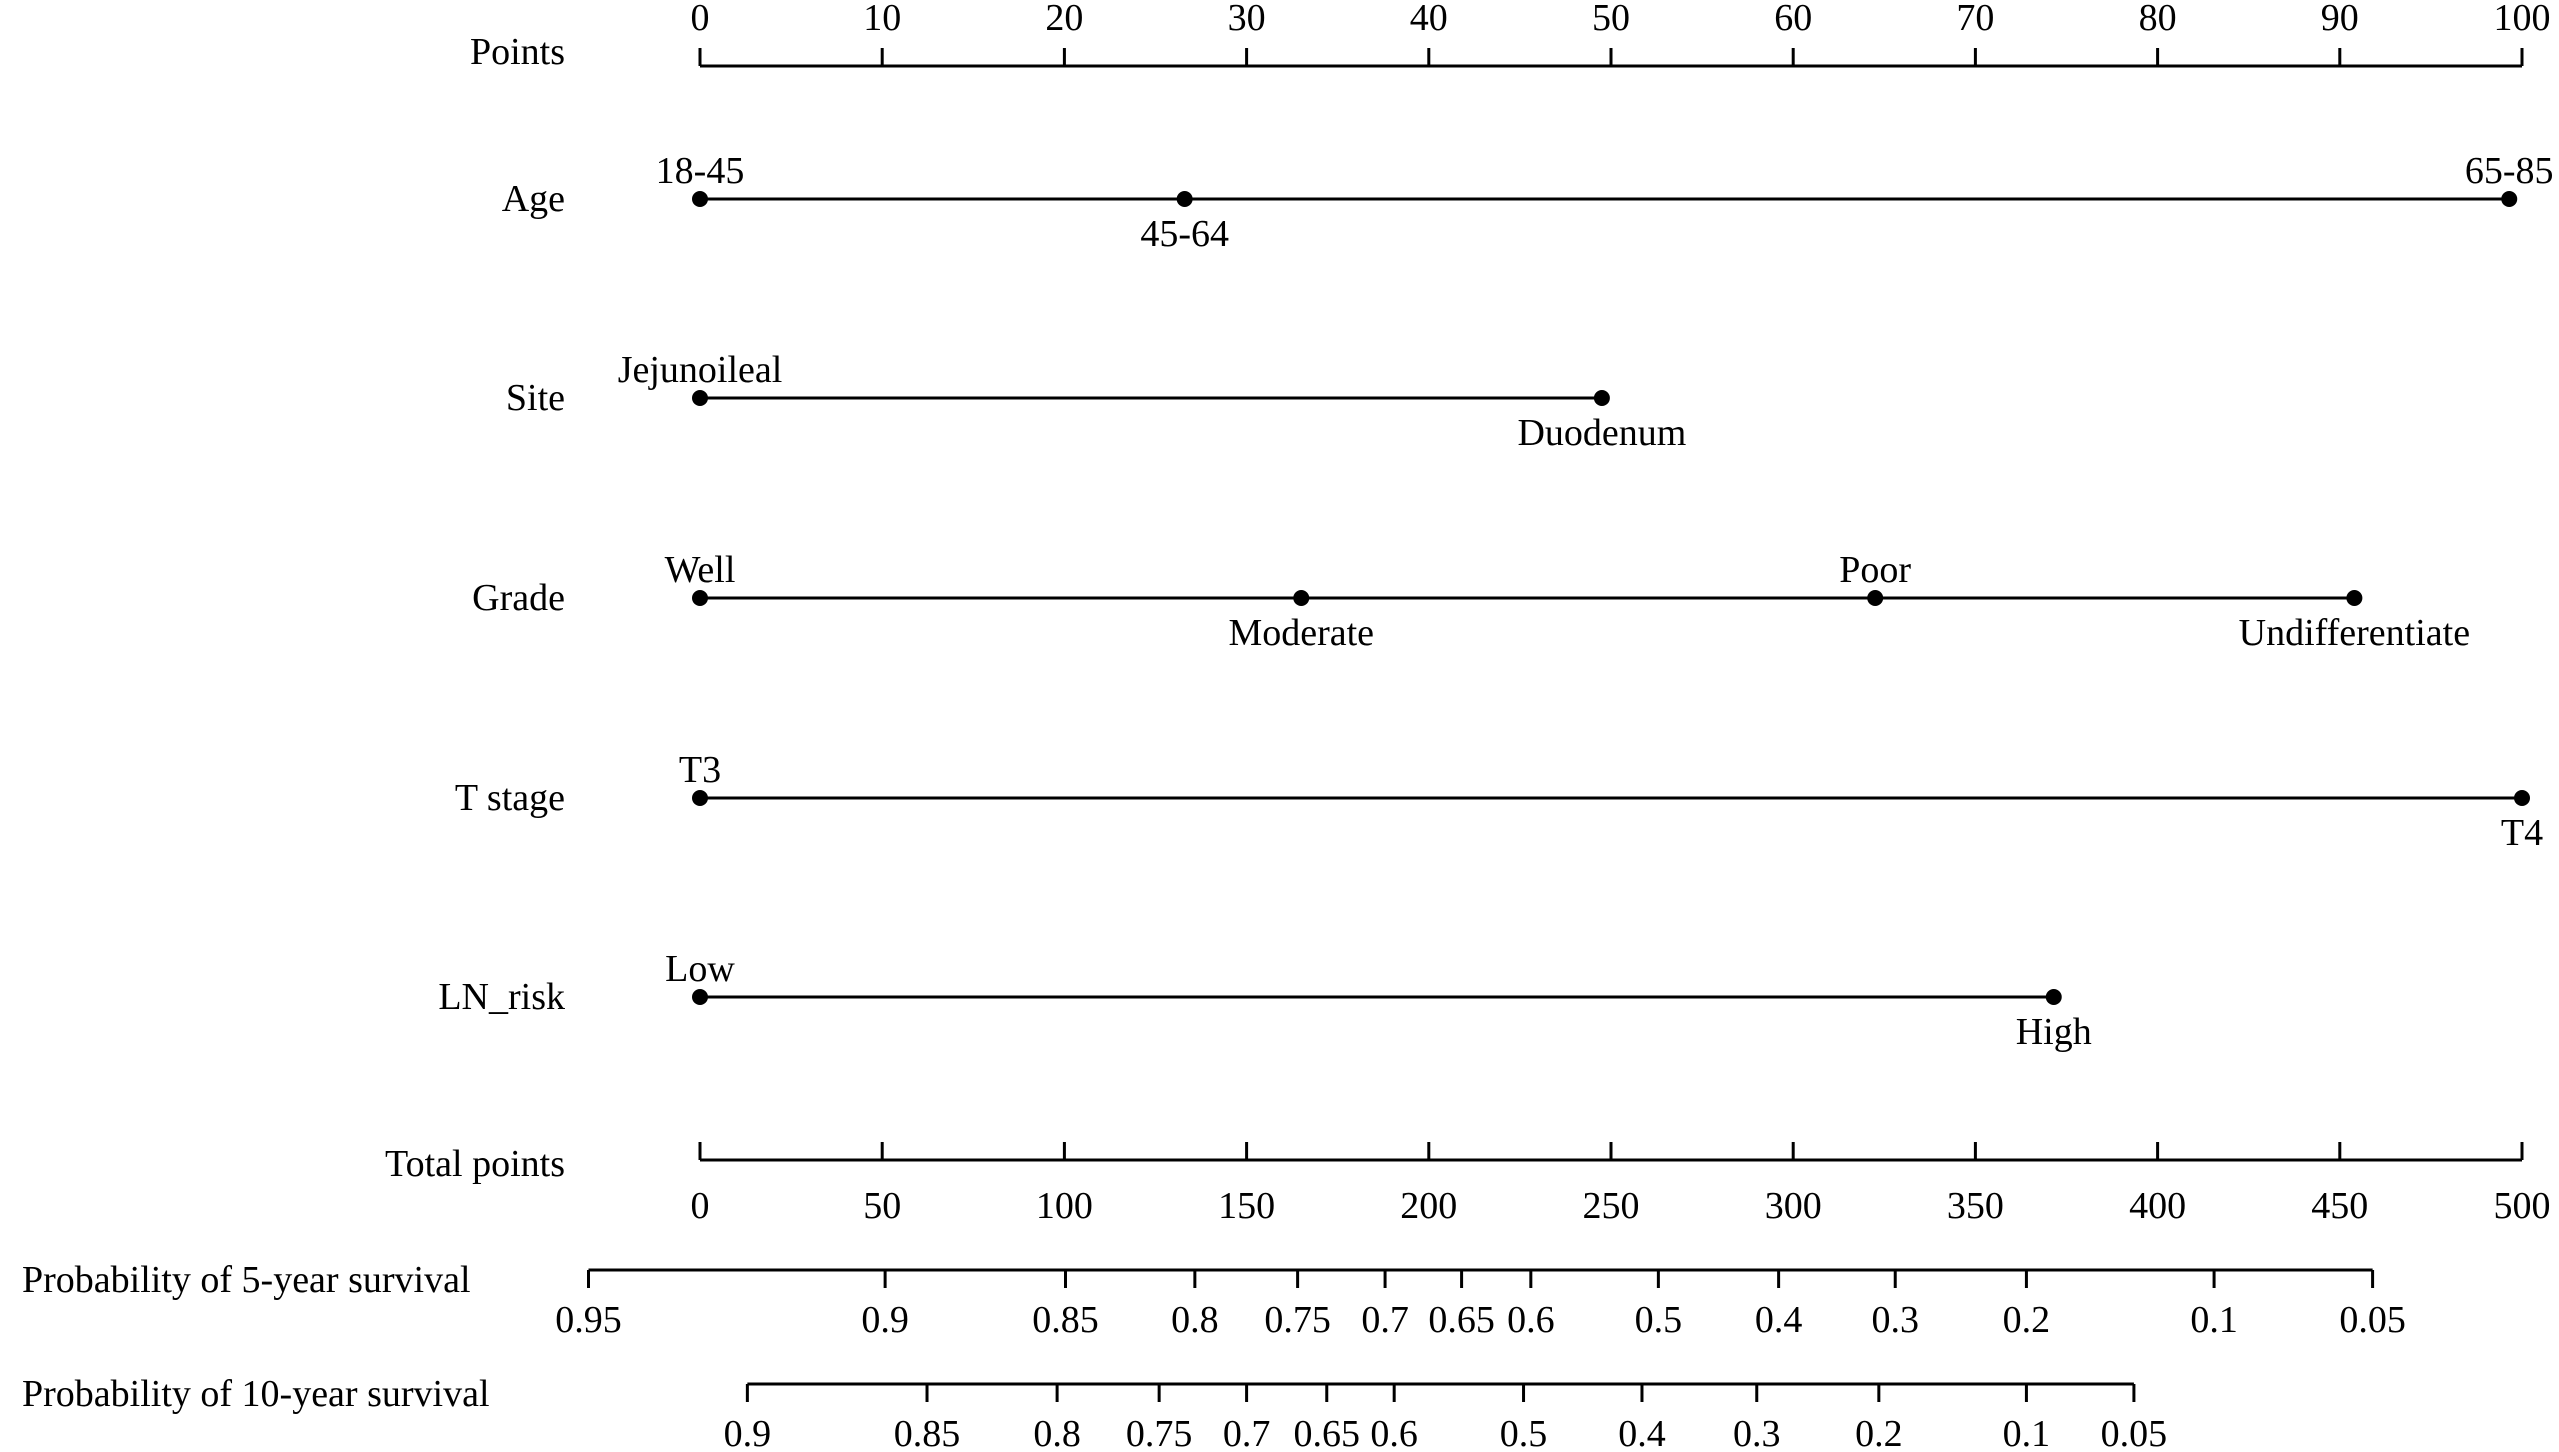 This screenshot has width=2559, height=1452. I want to click on prob-10yr-tick-label: 0.85, so click(927, 1432).